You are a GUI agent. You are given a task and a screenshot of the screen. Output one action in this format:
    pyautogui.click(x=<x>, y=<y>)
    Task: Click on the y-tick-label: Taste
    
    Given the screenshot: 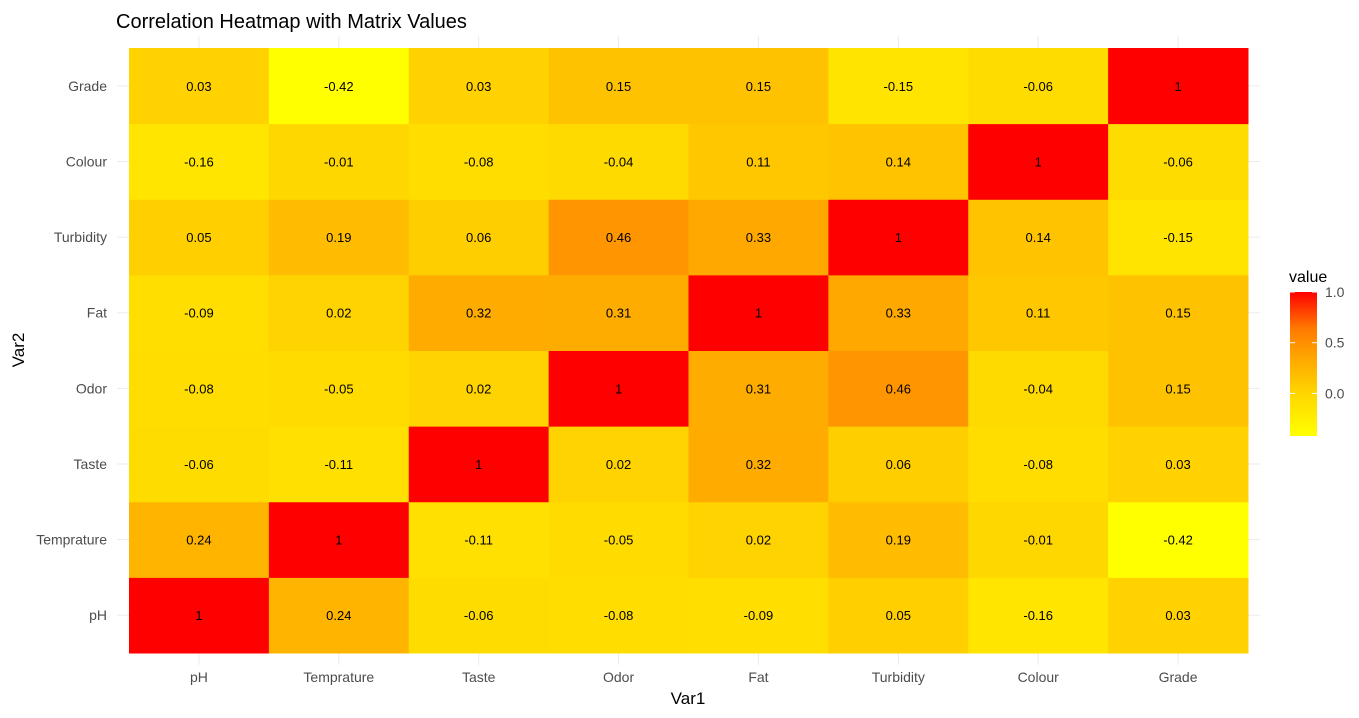 What is the action you would take?
    pyautogui.click(x=91, y=464)
    